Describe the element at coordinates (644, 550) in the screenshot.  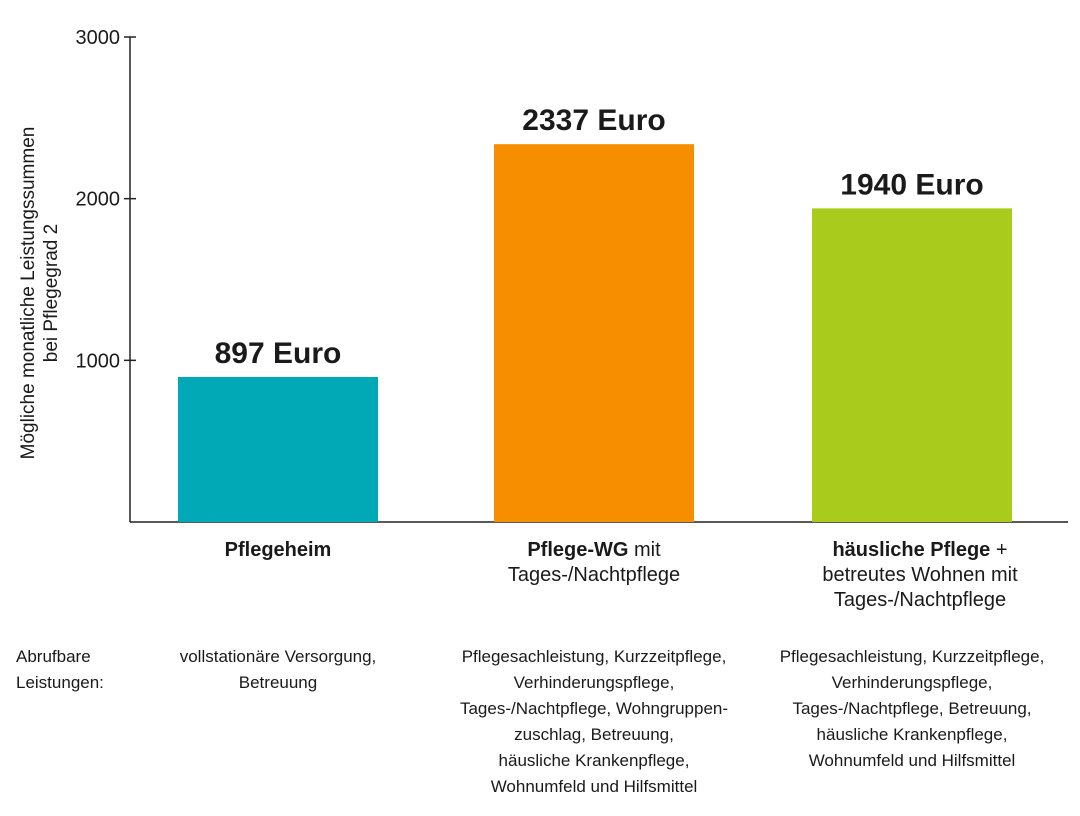
I see `category-label-rest: mit` at that location.